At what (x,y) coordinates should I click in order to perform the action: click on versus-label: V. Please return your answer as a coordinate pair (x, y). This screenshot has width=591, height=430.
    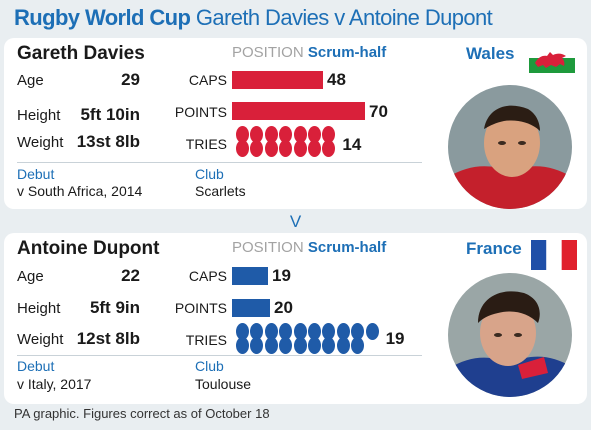
    Looking at the image, I should click on (295, 221).